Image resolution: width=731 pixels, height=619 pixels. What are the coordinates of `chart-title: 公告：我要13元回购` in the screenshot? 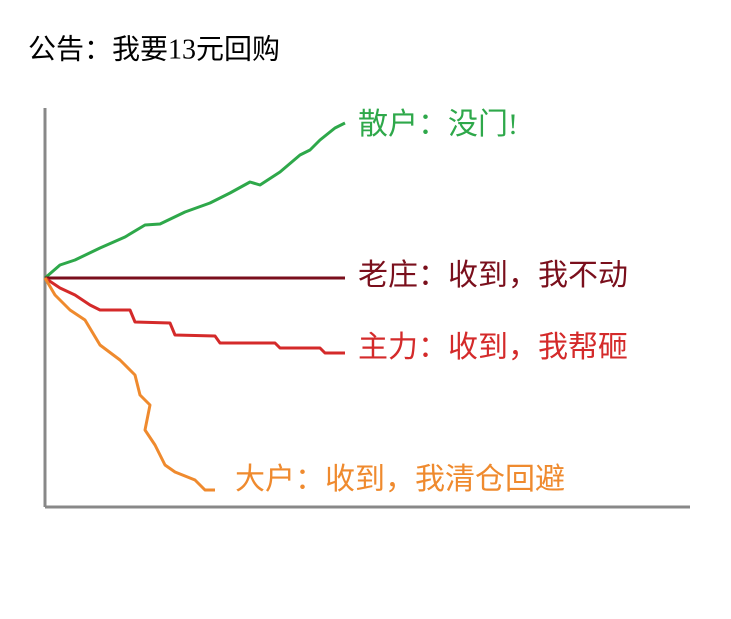 It's located at (154, 49).